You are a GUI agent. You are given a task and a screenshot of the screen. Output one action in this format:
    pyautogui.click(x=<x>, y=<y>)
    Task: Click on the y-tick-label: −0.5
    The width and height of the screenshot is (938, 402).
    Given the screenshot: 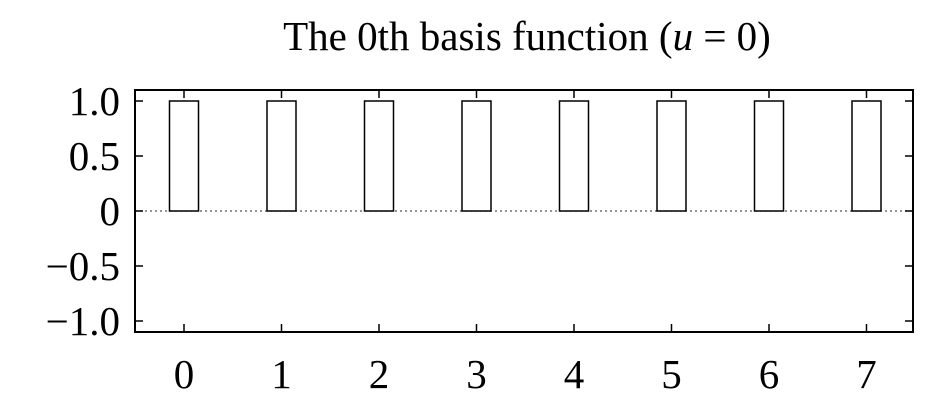 What is the action you would take?
    pyautogui.click(x=83, y=266)
    